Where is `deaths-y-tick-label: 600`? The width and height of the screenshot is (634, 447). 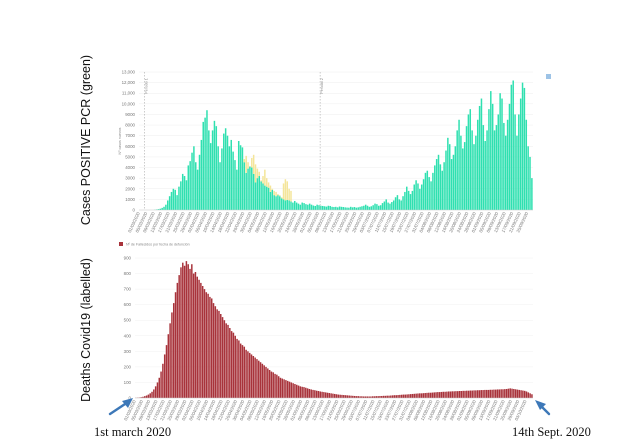
deaths-y-tick-label: 600 is located at coordinates (128, 304).